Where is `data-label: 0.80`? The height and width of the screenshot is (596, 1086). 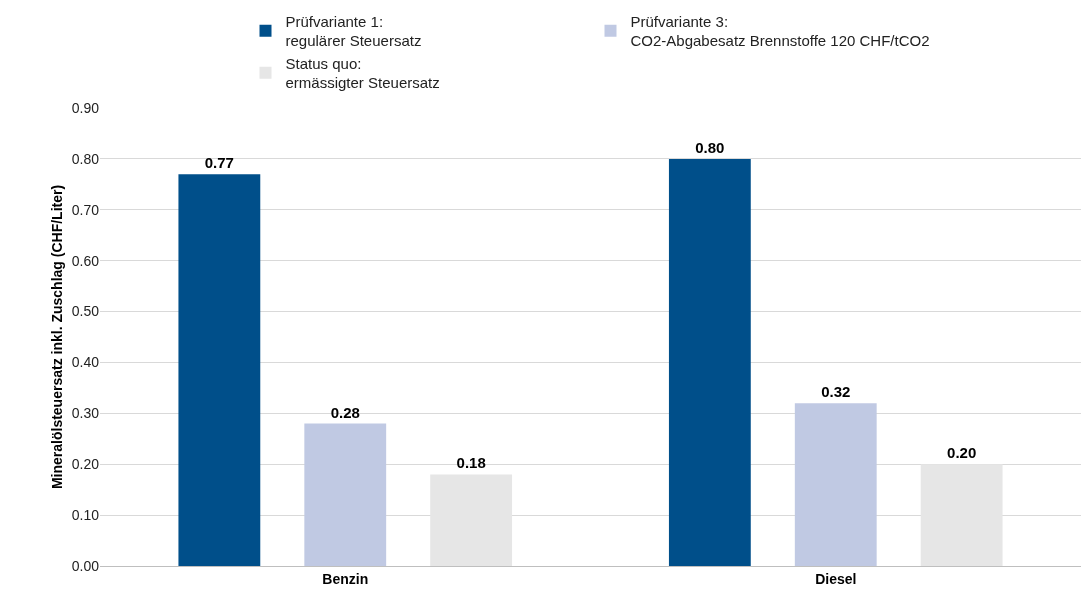 data-label: 0.80 is located at coordinates (710, 147).